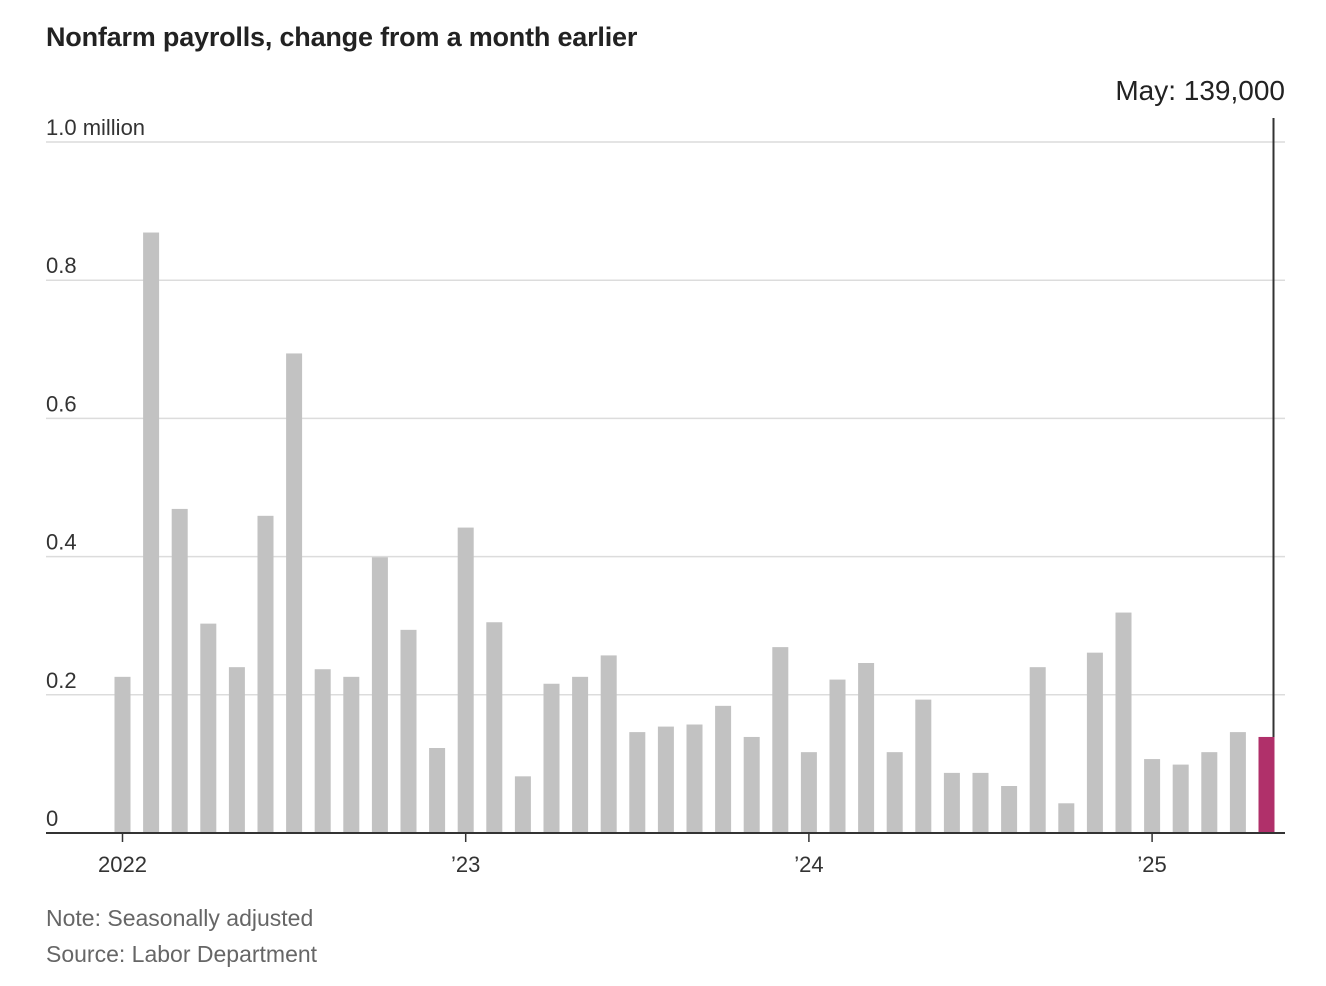  Describe the element at coordinates (465, 864) in the screenshot. I see `x-tick-label: ’23` at that location.